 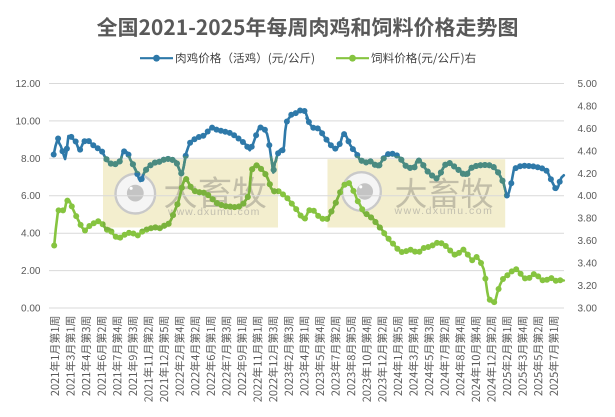 What do you see at coordinates (27, 84) in the screenshot?
I see `svg-text: 12.00` at bounding box center [27, 84].